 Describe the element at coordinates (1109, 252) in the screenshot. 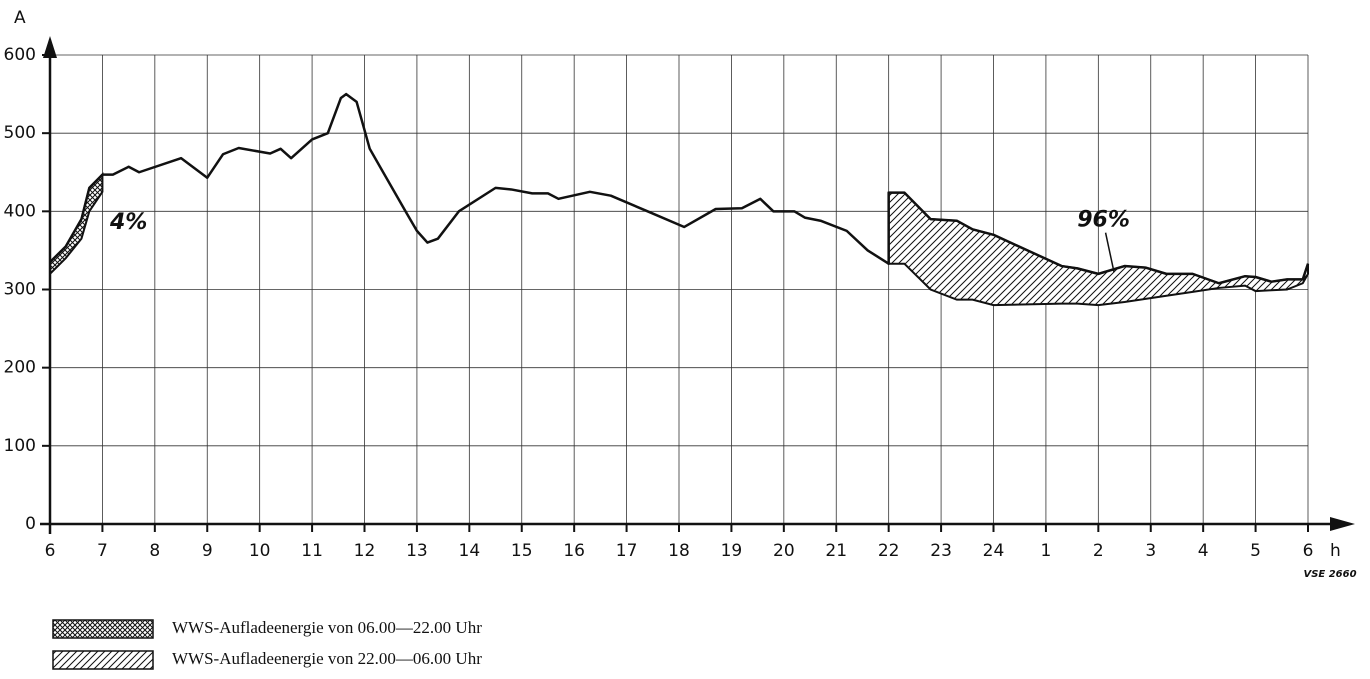

I see `annotation-leader` at that location.